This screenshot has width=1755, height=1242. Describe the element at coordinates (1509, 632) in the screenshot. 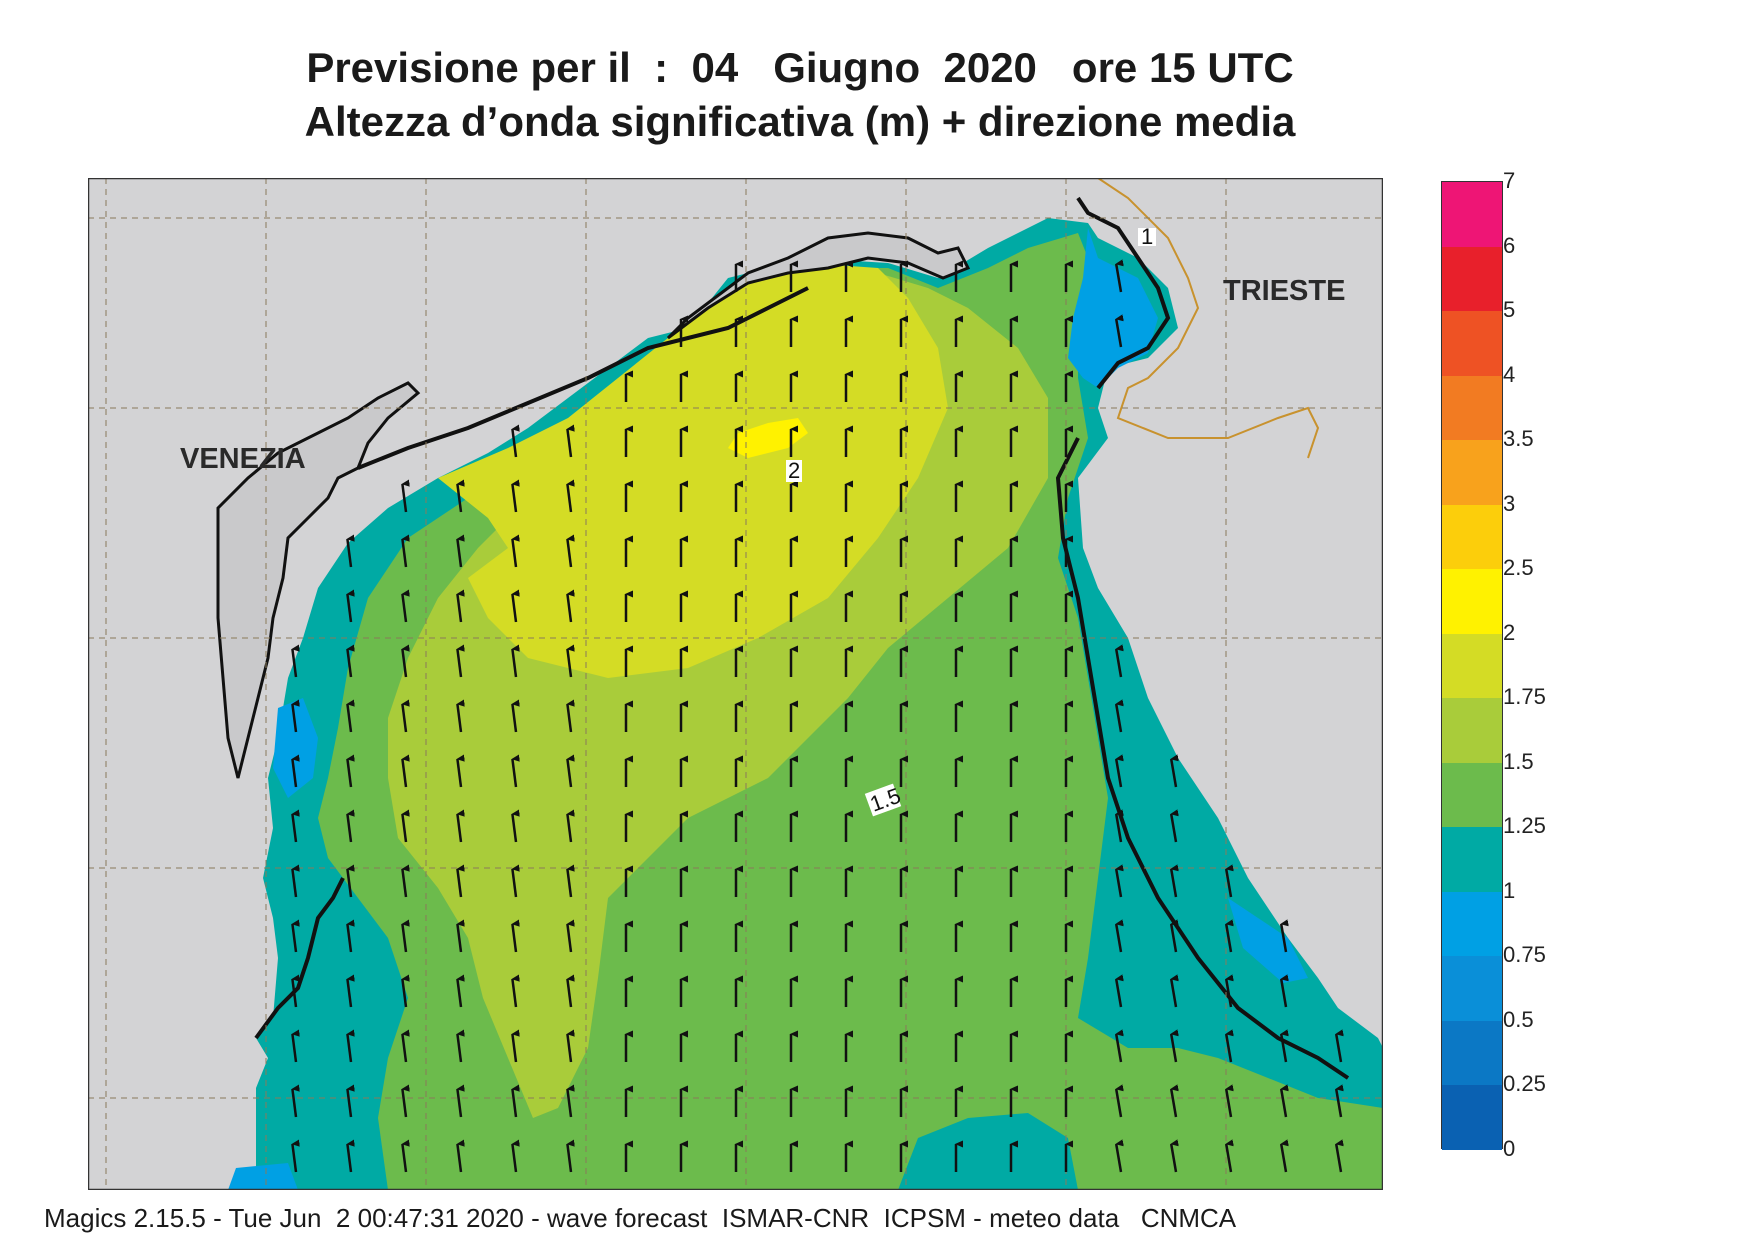

I see `legend-tick-label: 2` at that location.